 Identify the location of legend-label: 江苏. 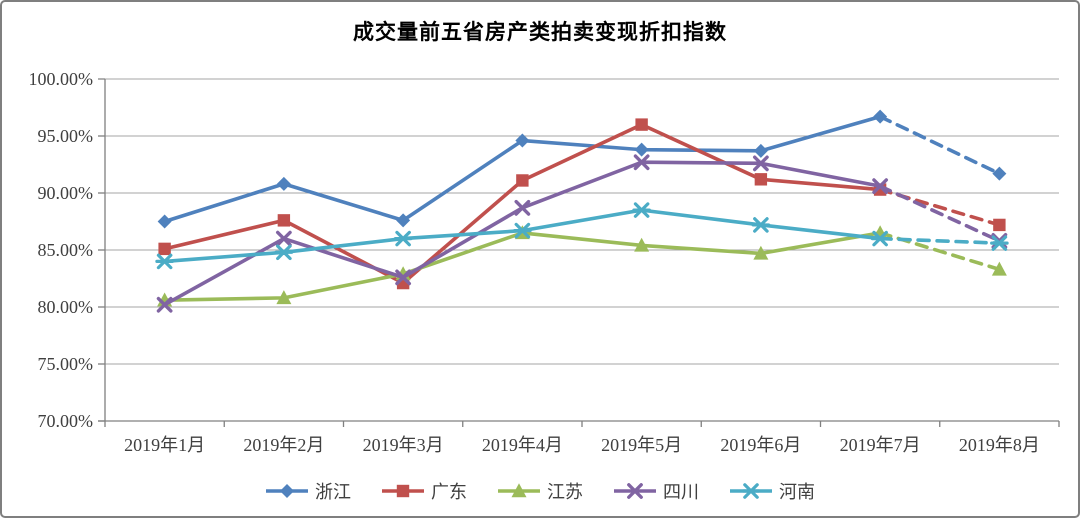
(565, 492).